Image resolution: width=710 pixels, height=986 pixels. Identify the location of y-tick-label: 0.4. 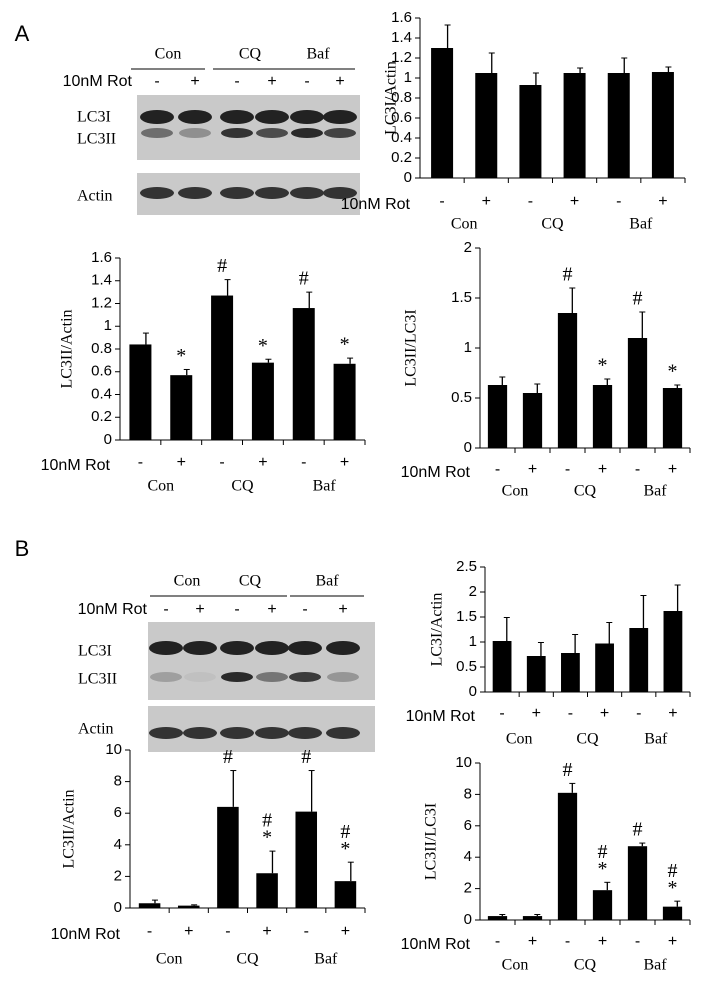
(401, 137).